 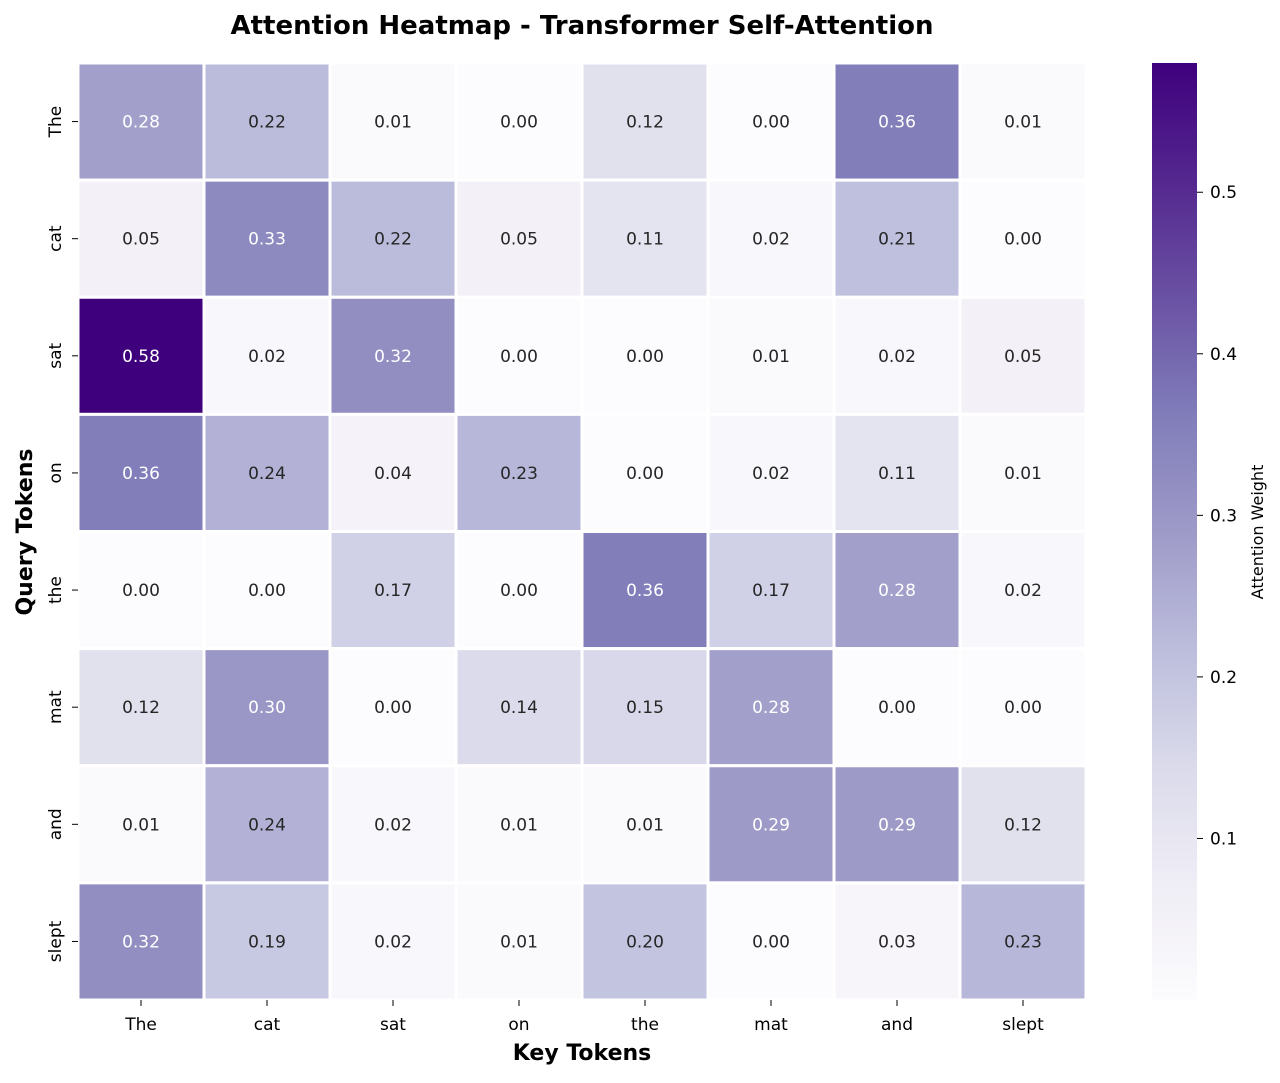 I want to click on y-tick-label: cat, so click(x=56, y=238).